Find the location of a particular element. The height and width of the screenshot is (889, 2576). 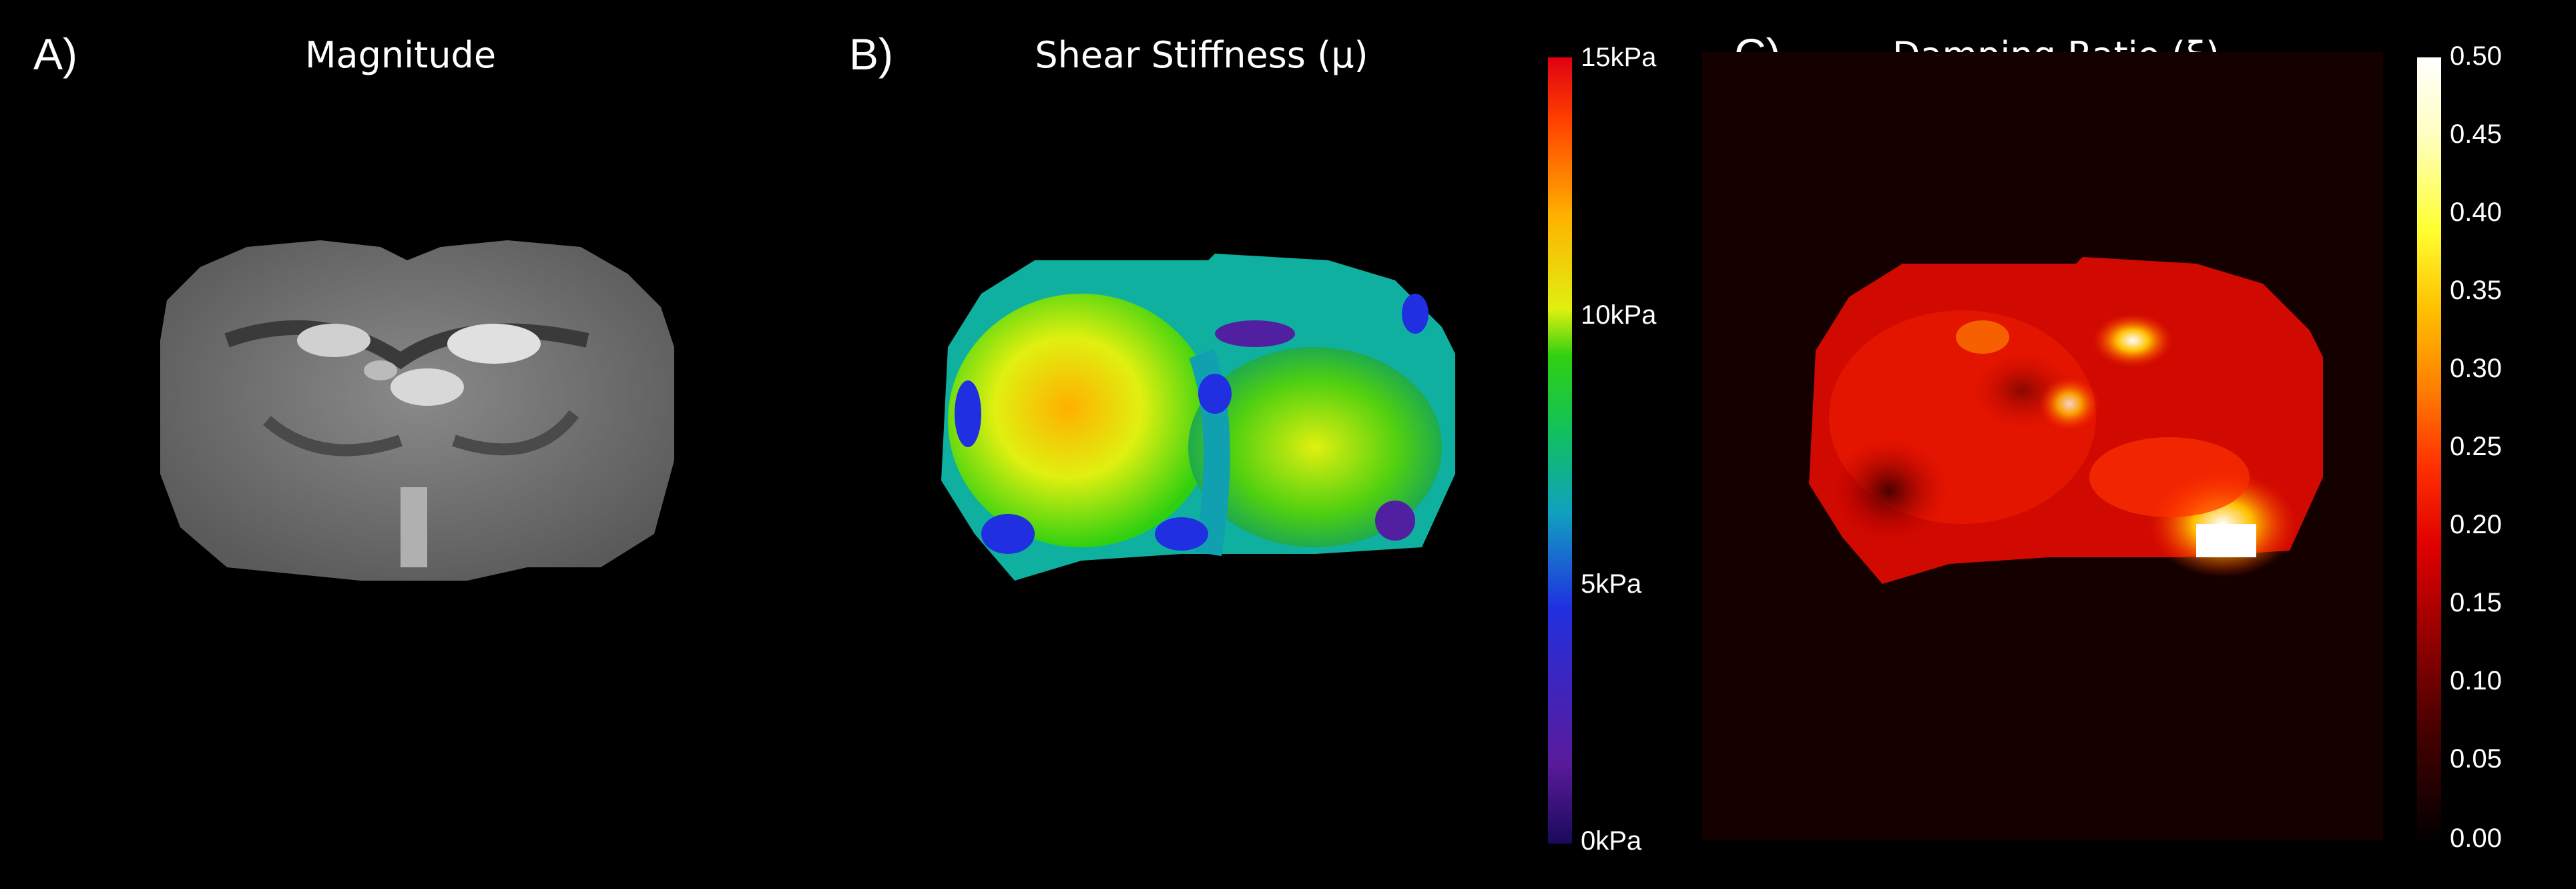

damping-tick-0-20: 0.20 is located at coordinates (2476, 524).